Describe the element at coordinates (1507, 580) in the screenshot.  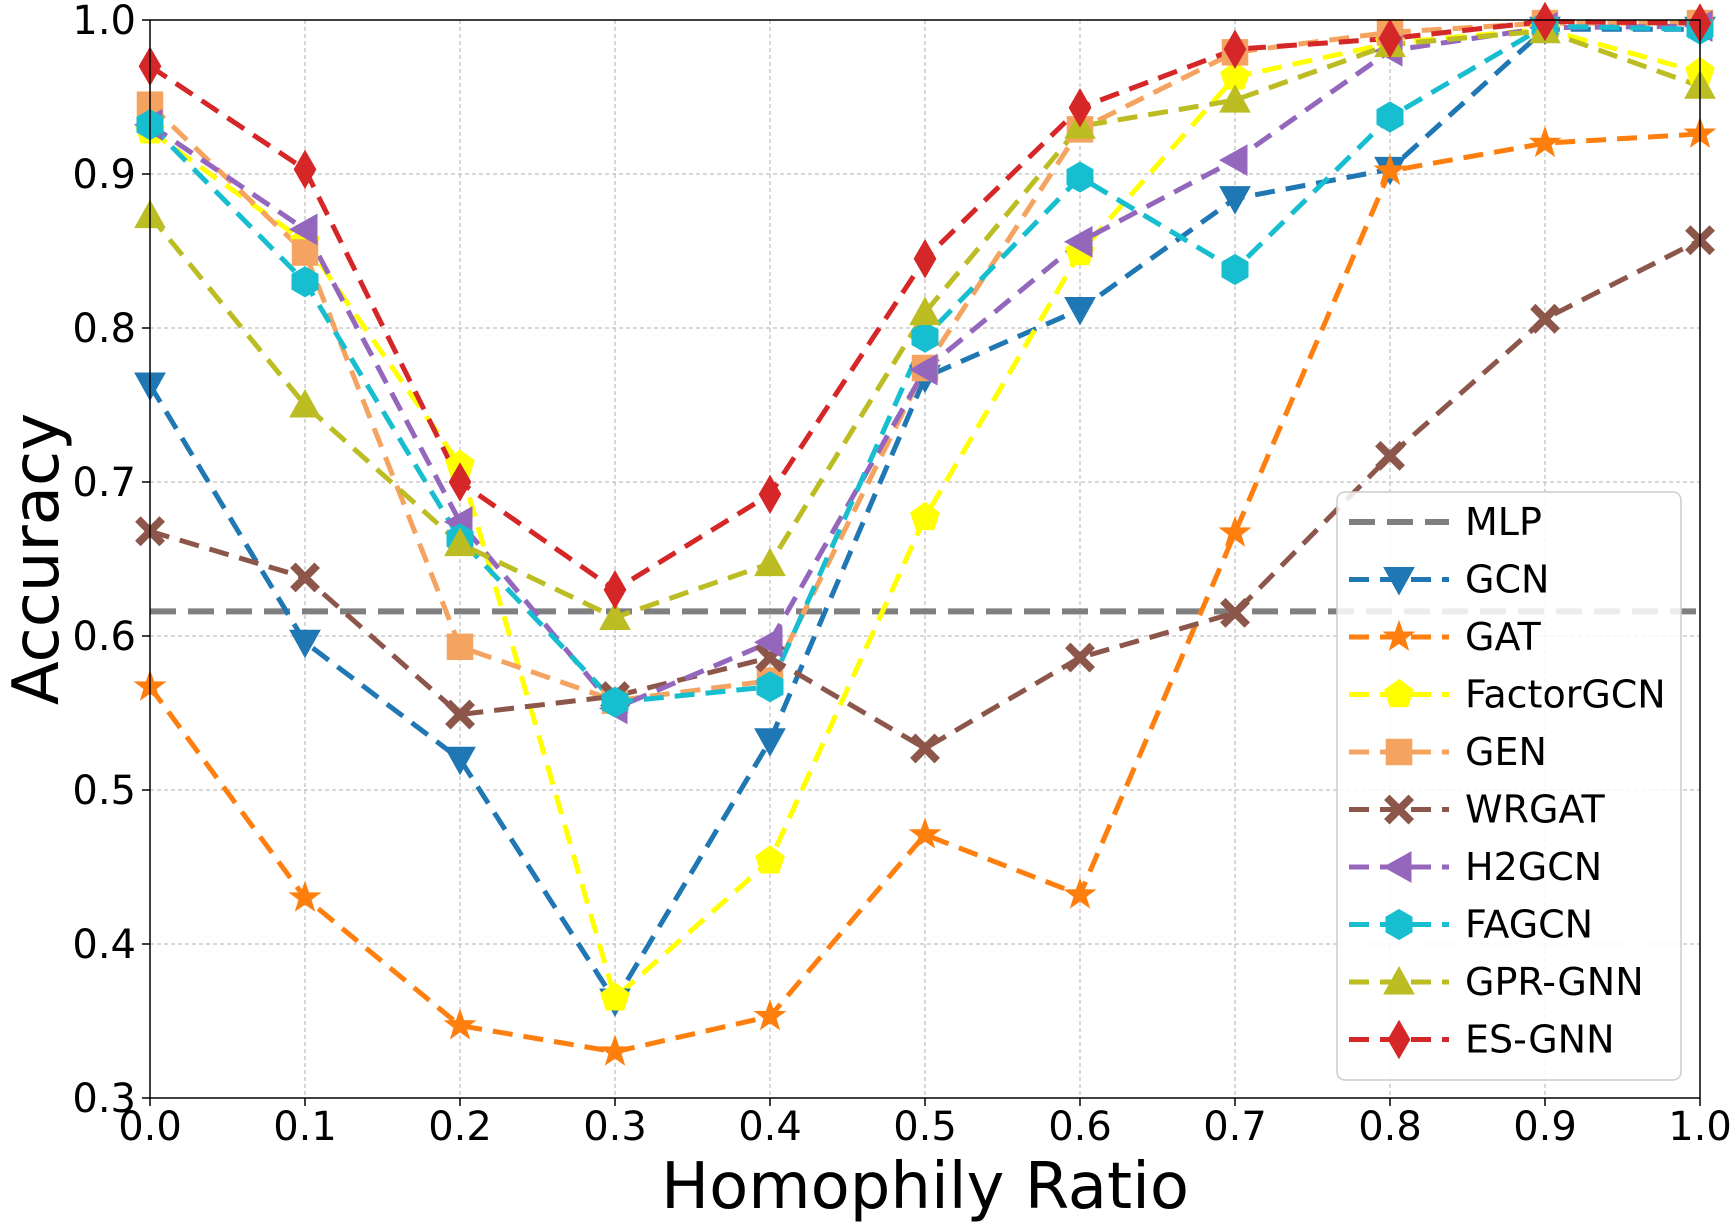
I see `legend-label-gcn: GCN` at that location.